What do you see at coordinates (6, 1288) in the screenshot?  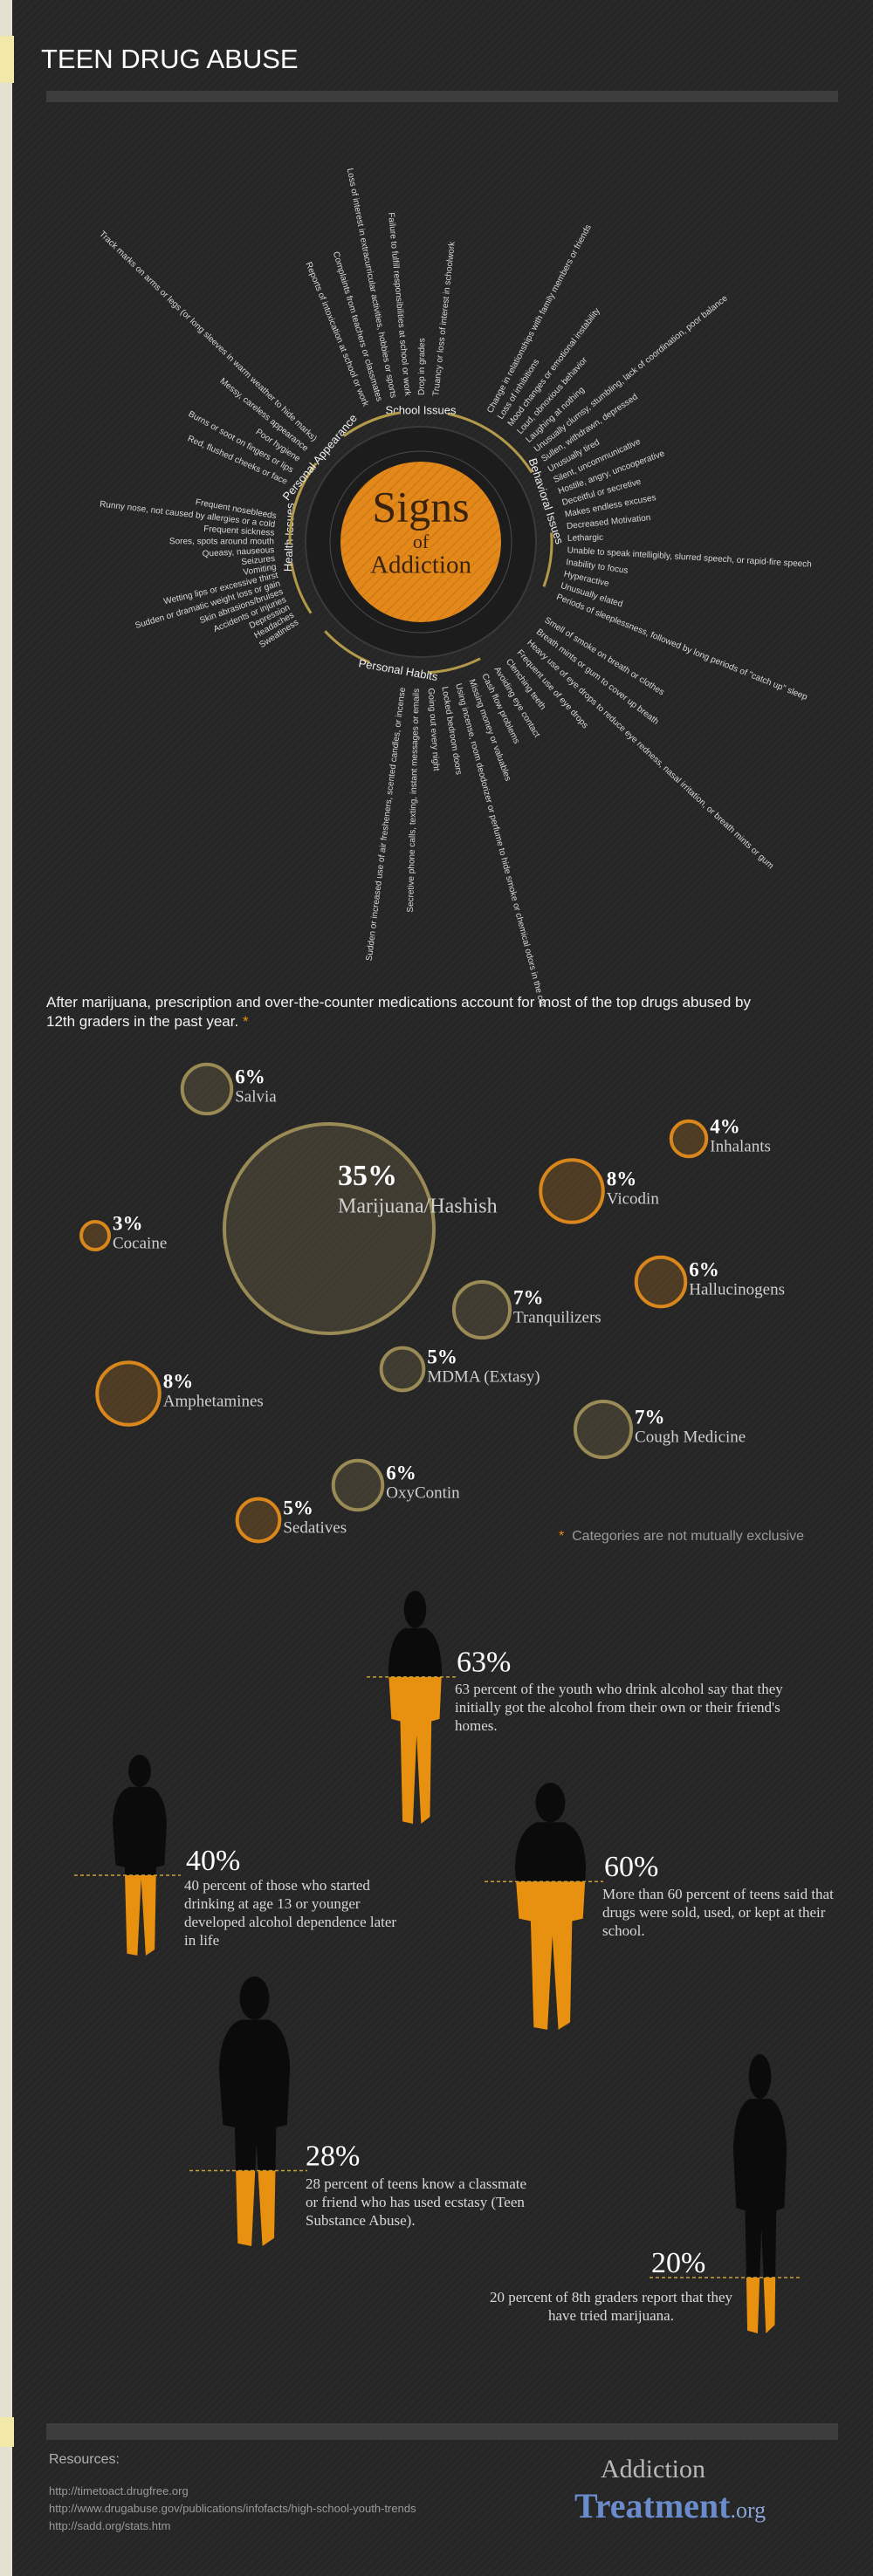 I see `left-border` at bounding box center [6, 1288].